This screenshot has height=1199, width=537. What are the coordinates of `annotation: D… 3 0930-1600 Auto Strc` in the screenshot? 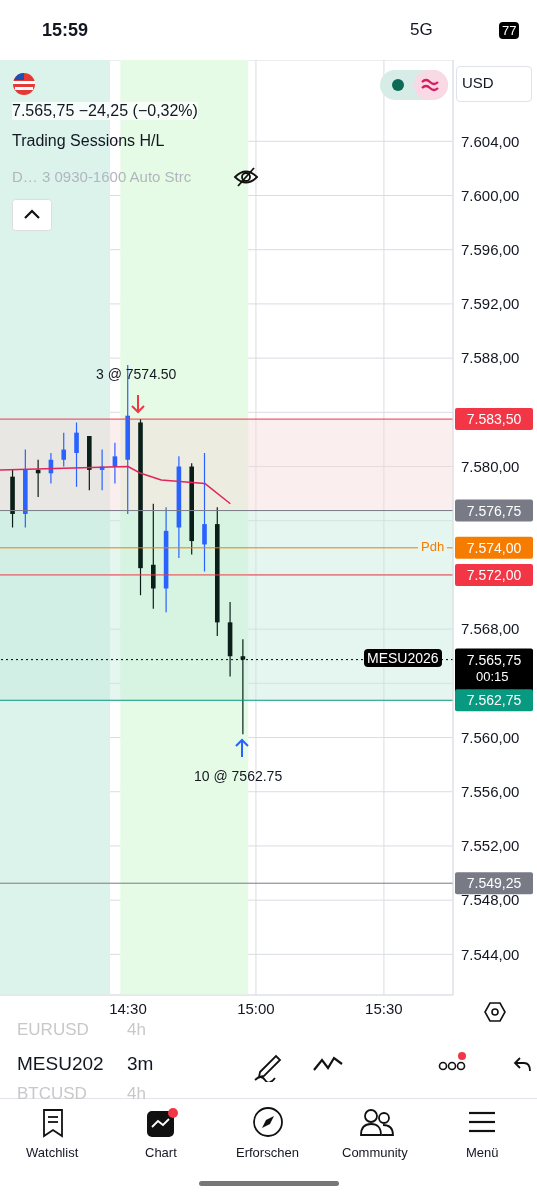 It's located at (102, 176).